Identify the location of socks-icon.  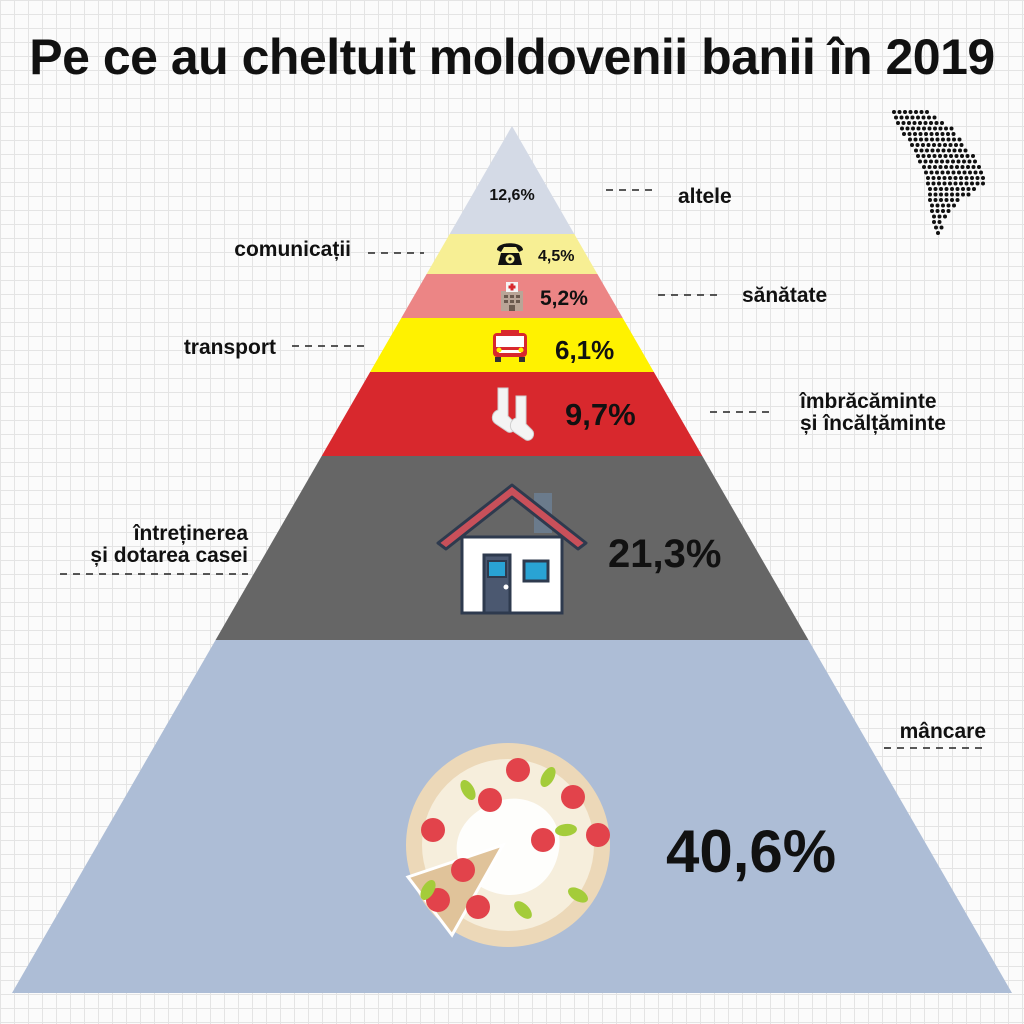
(513, 414).